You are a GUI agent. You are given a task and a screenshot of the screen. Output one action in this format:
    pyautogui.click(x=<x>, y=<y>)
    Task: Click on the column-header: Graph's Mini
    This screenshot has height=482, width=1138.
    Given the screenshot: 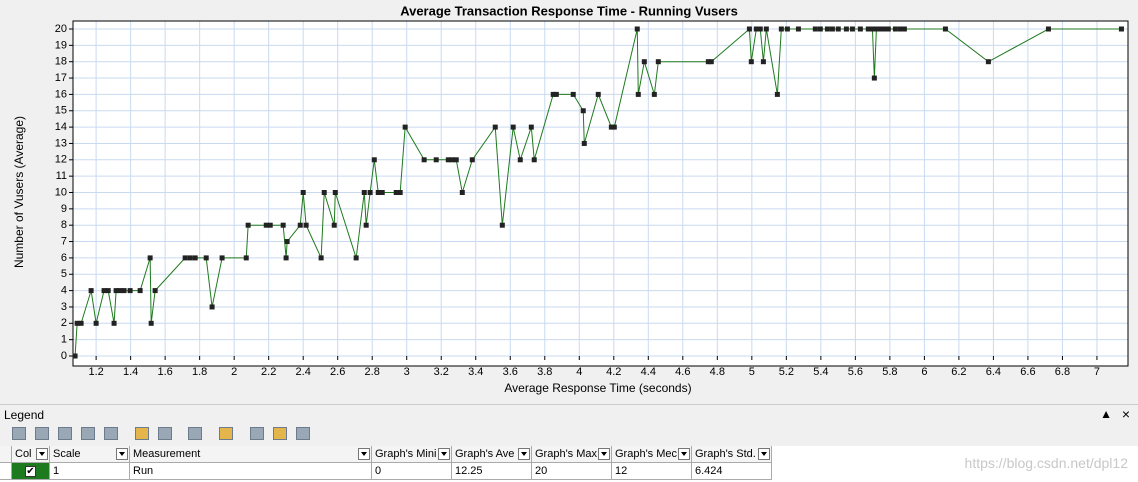 What is the action you would take?
    pyautogui.click(x=412, y=454)
    